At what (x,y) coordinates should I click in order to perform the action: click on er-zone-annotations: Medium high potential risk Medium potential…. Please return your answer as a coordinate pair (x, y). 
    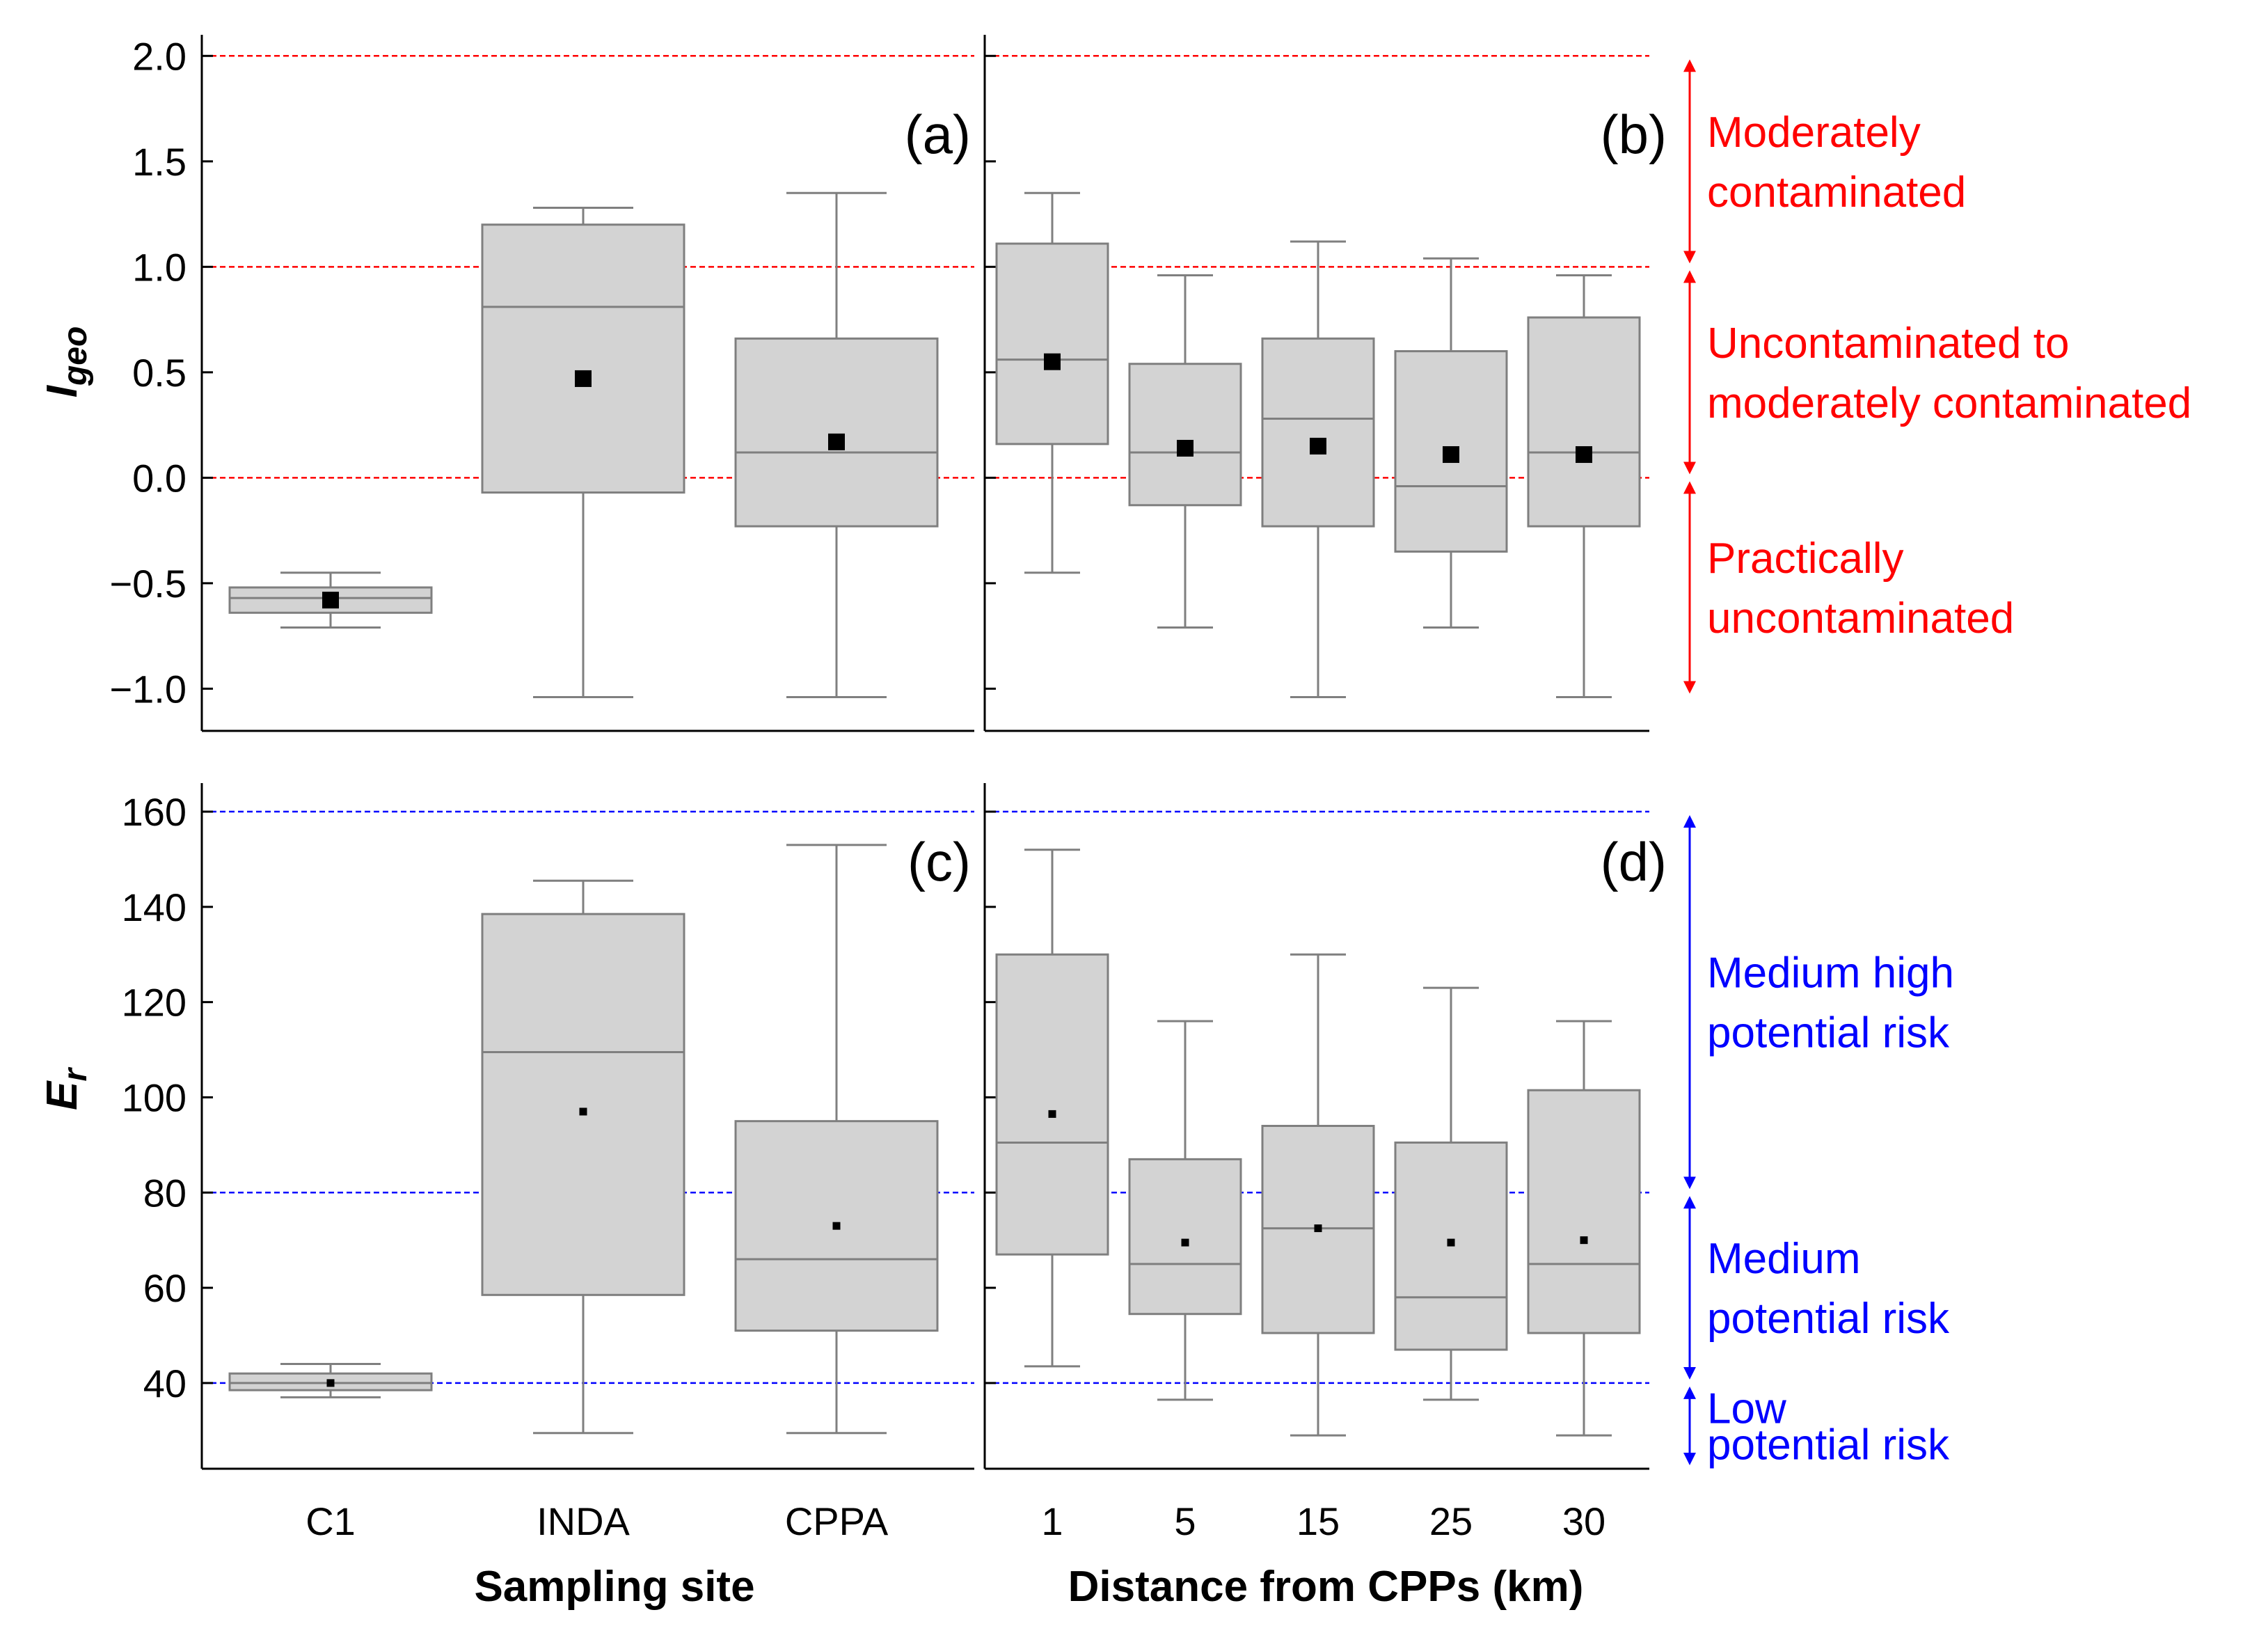
    Looking at the image, I should click on (1818, 1142).